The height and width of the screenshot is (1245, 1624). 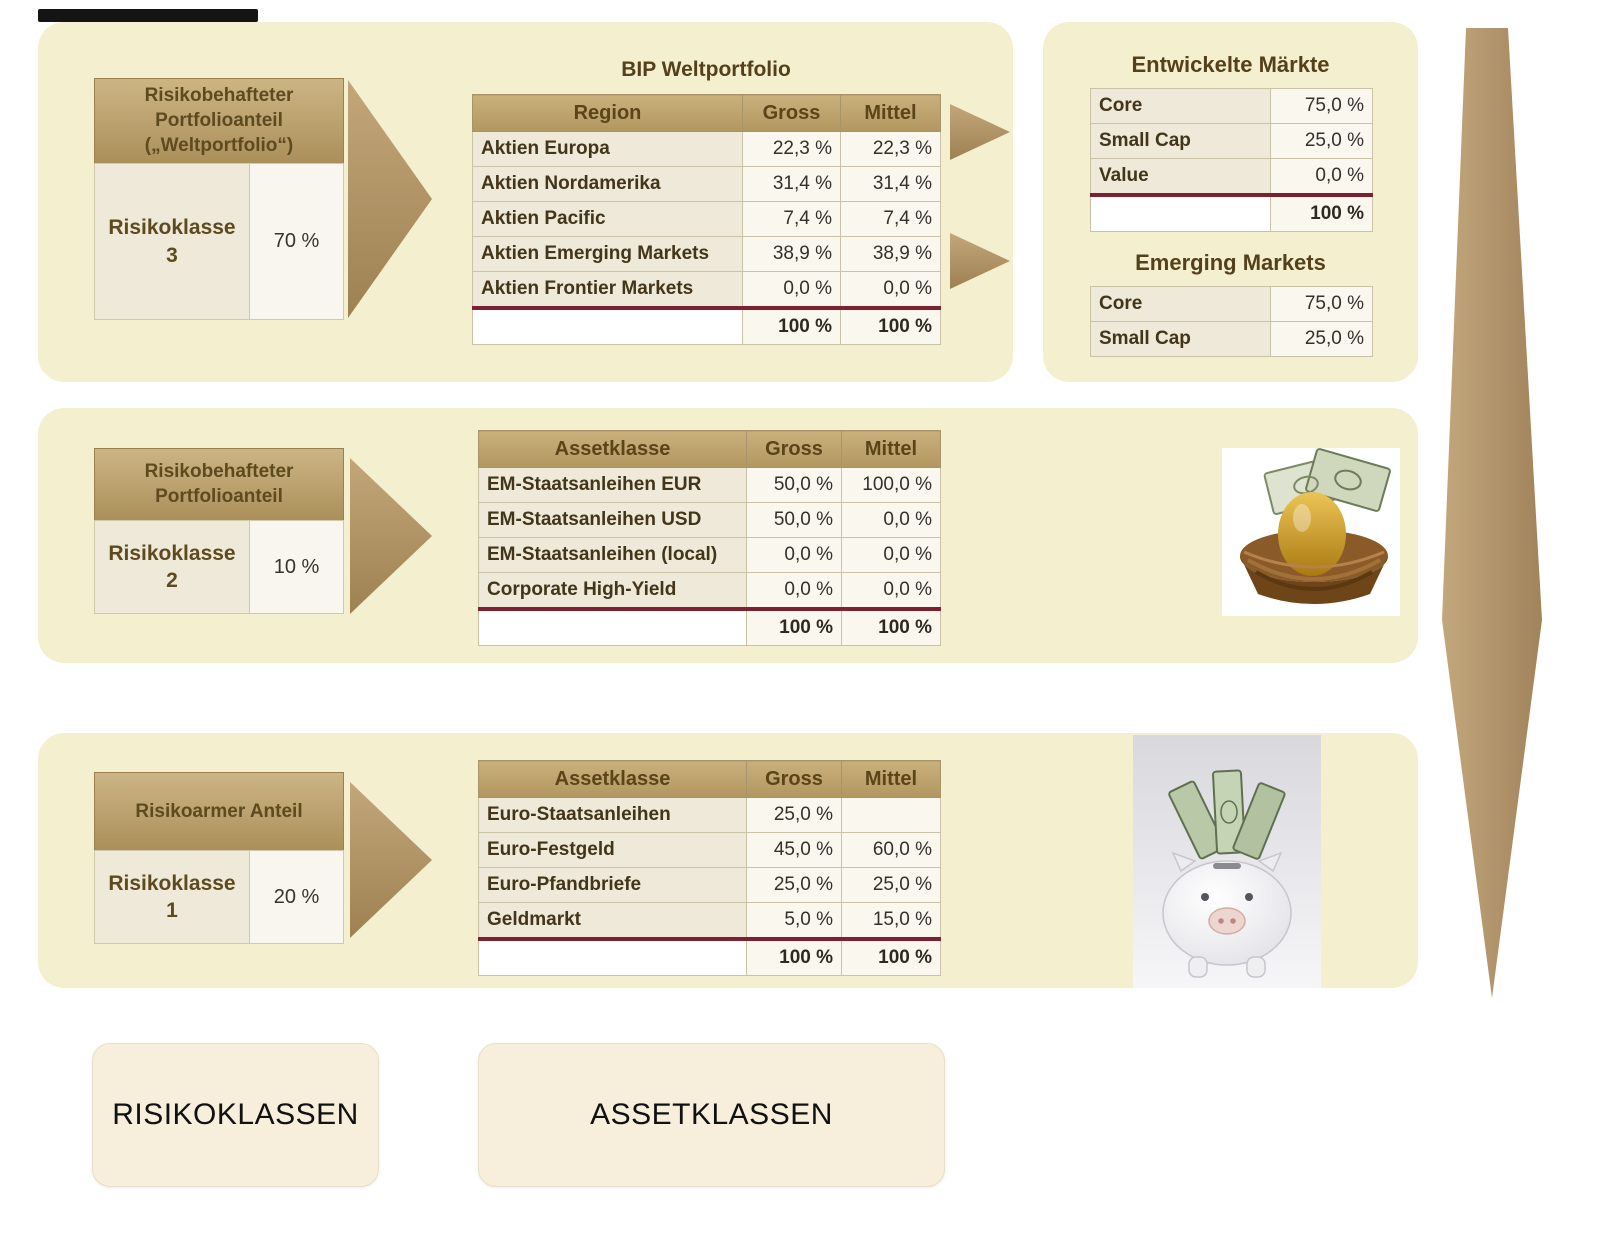 I want to click on table-row: Euro-Festgeld 45,0 % 60,0 %, so click(x=709, y=850).